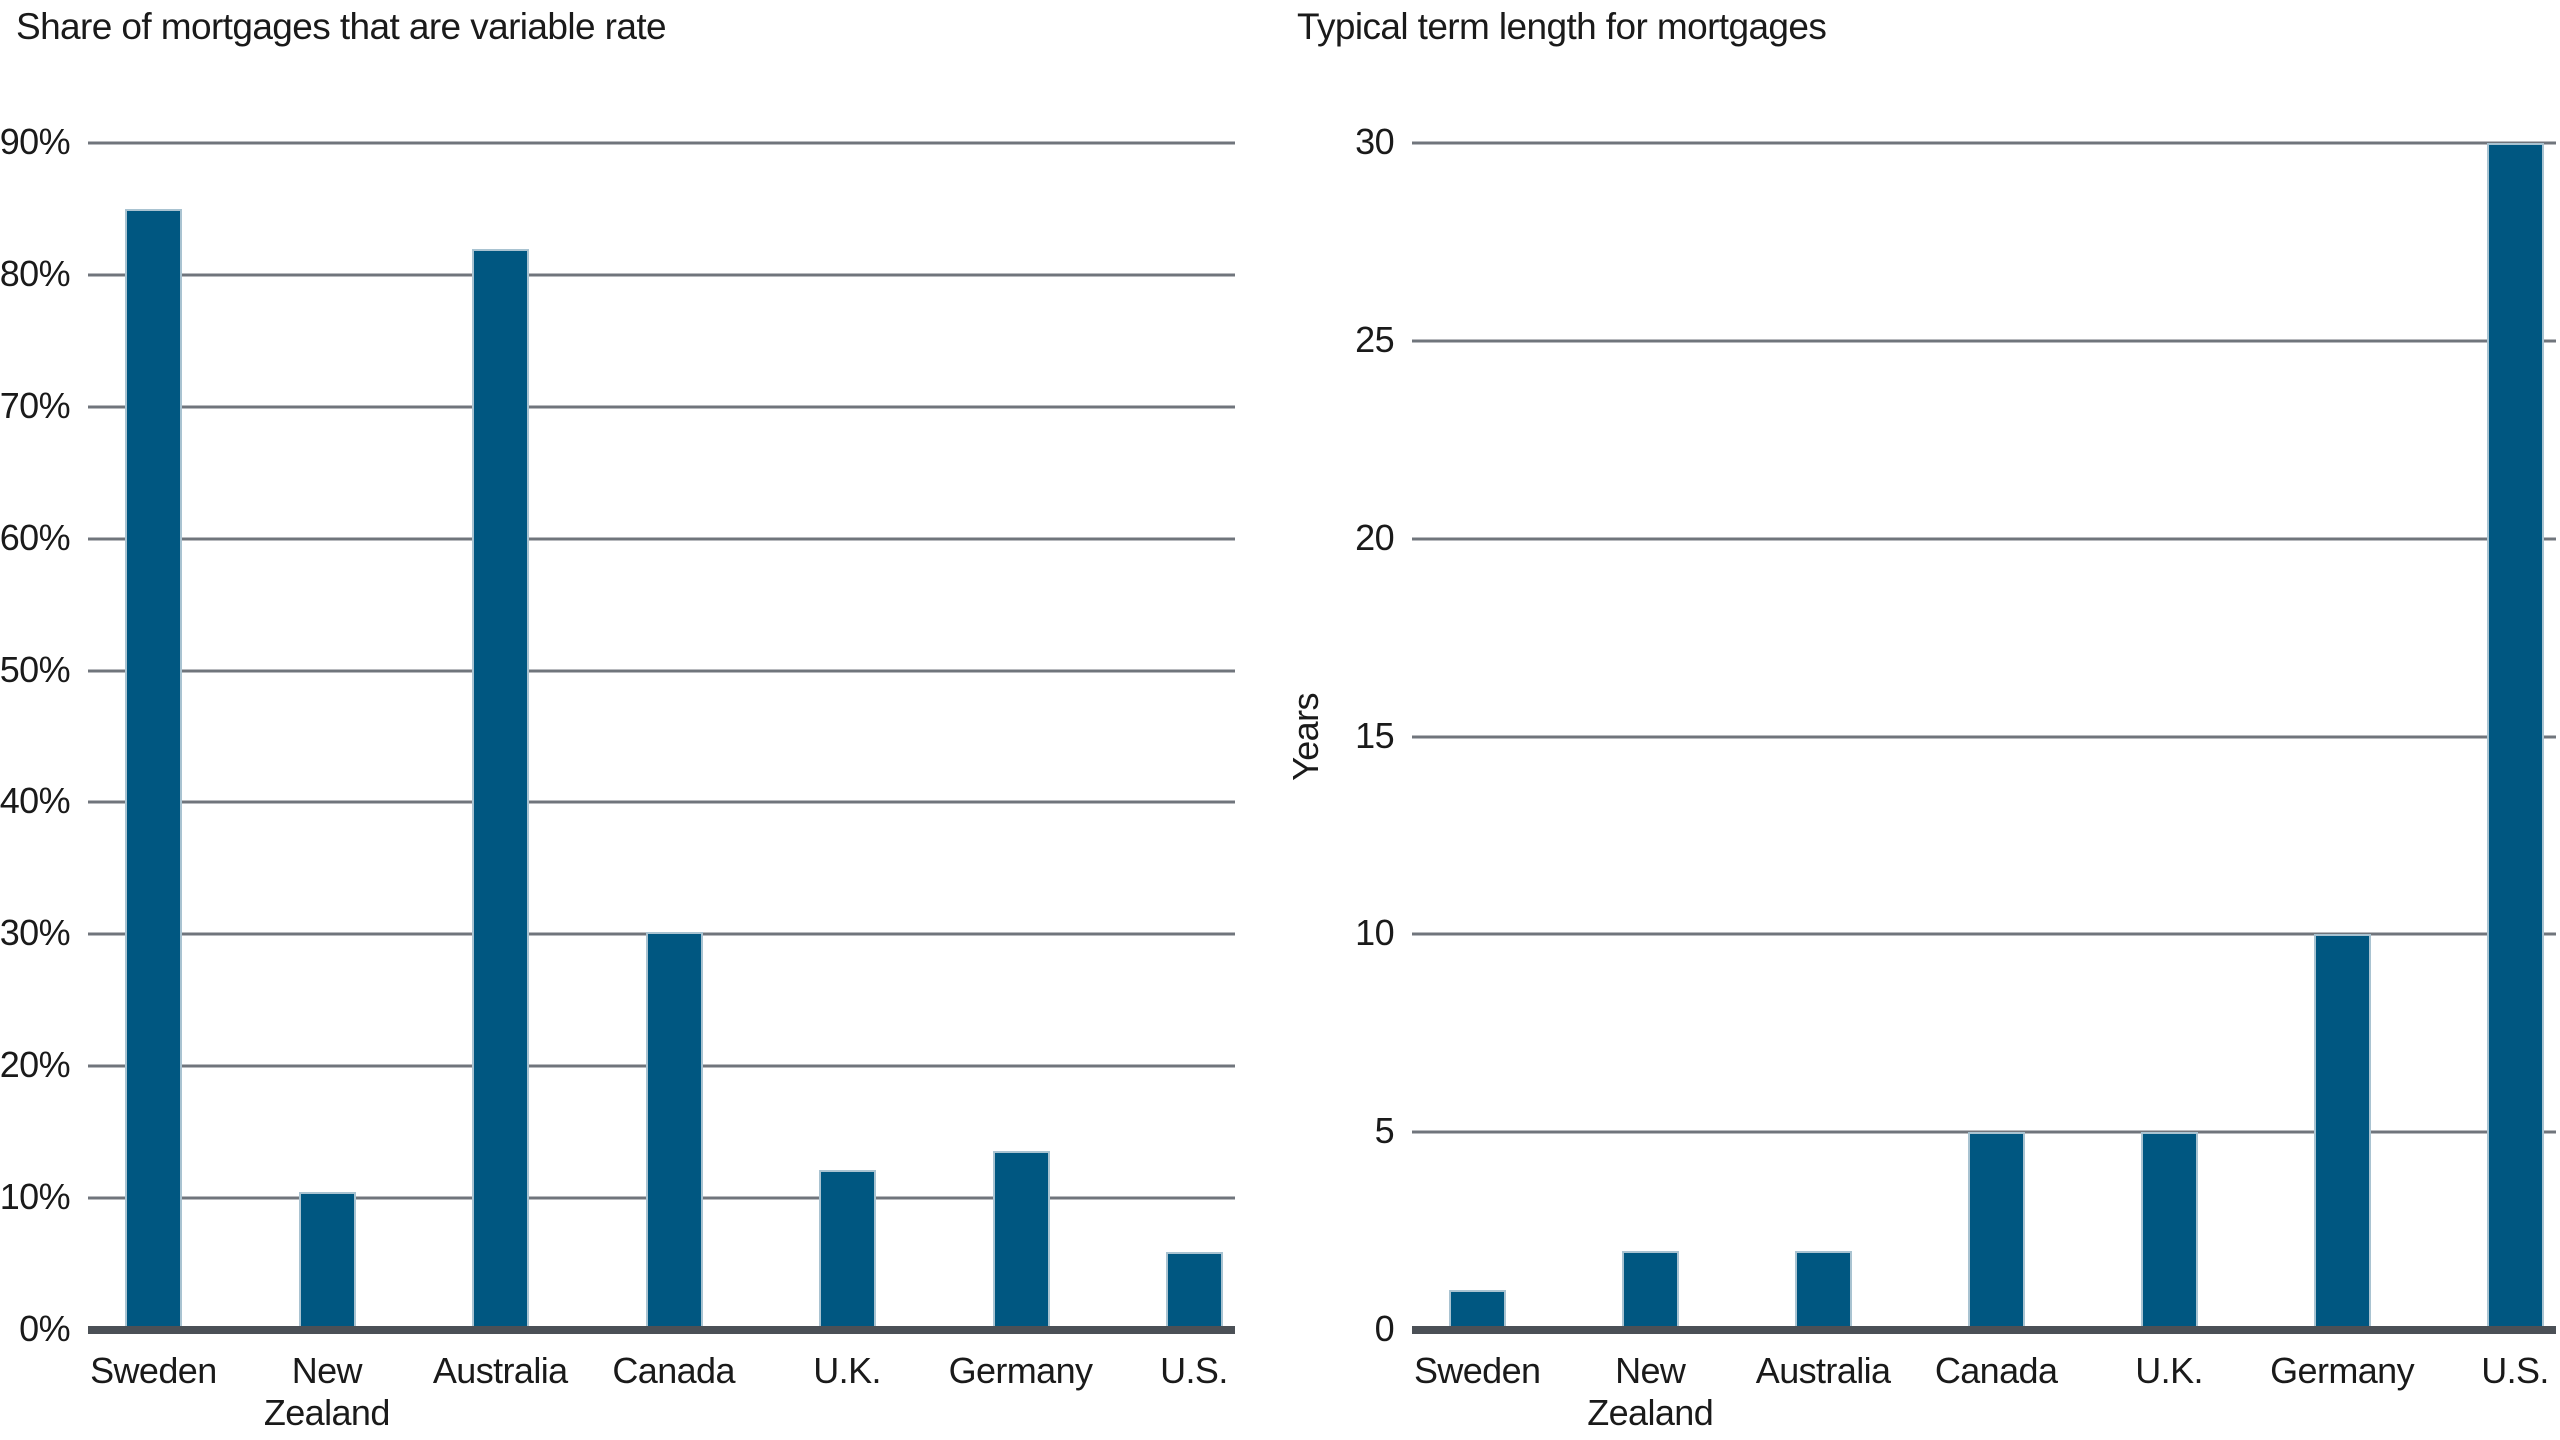 The image size is (2560, 1440). What do you see at coordinates (44, 1329) in the screenshot?
I see `y-tick-label: 0%` at bounding box center [44, 1329].